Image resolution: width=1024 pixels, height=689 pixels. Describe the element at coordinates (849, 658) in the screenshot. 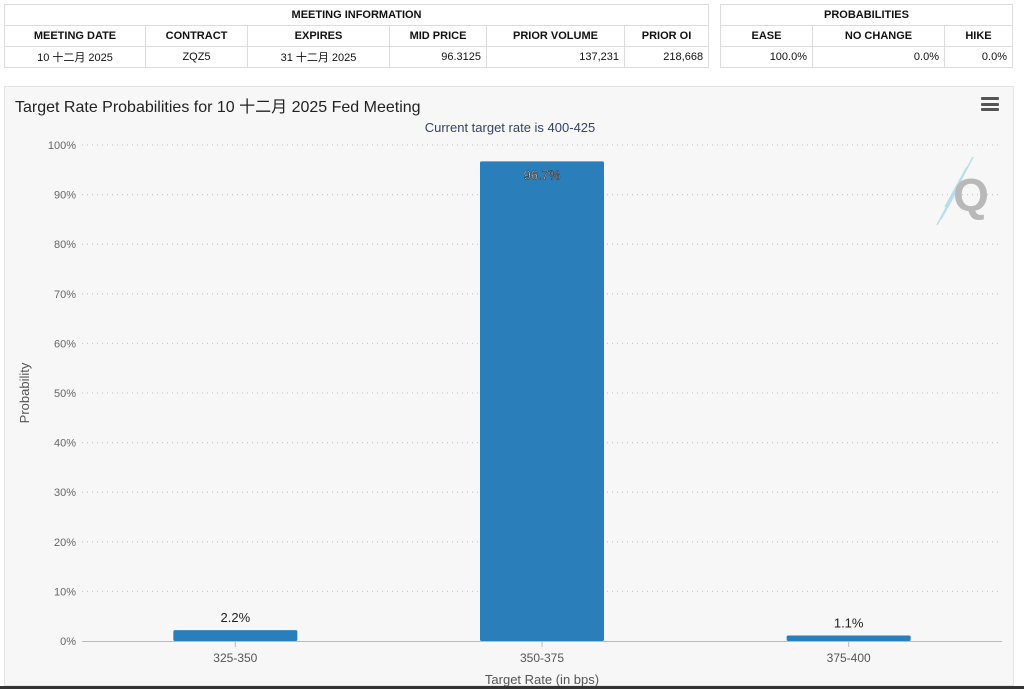

I see `x-tick-label: 375-400` at that location.